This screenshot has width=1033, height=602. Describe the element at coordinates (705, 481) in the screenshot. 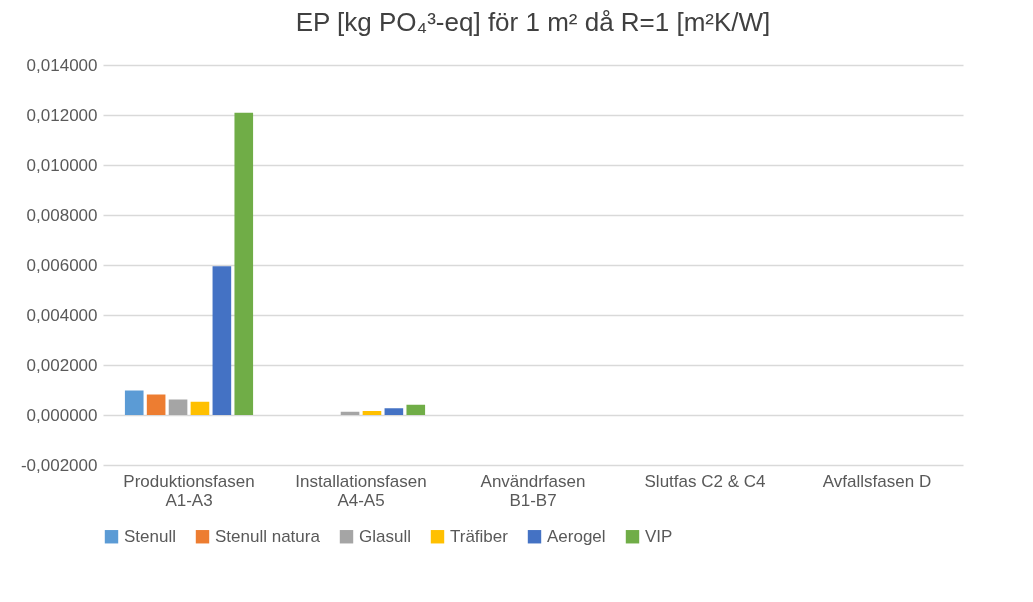

I see `x-tick-label: Slutfas C2 & C4` at that location.